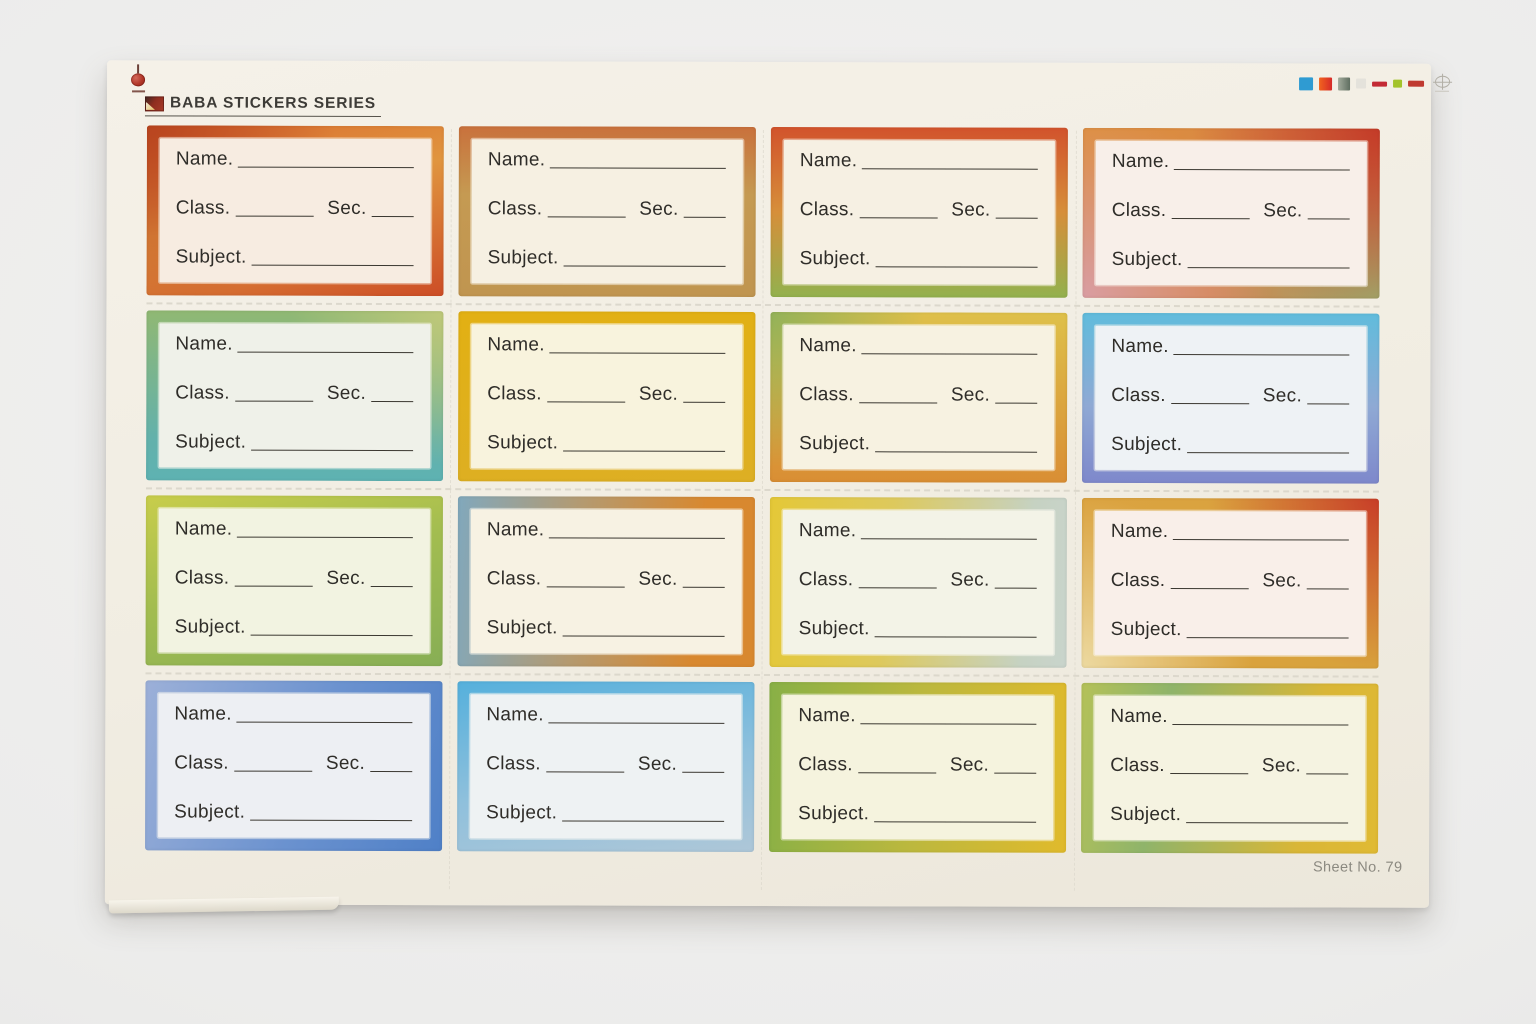 The height and width of the screenshot is (1024, 1536). Describe the element at coordinates (138, 80) in the screenshot. I see `plumb-ball` at that location.